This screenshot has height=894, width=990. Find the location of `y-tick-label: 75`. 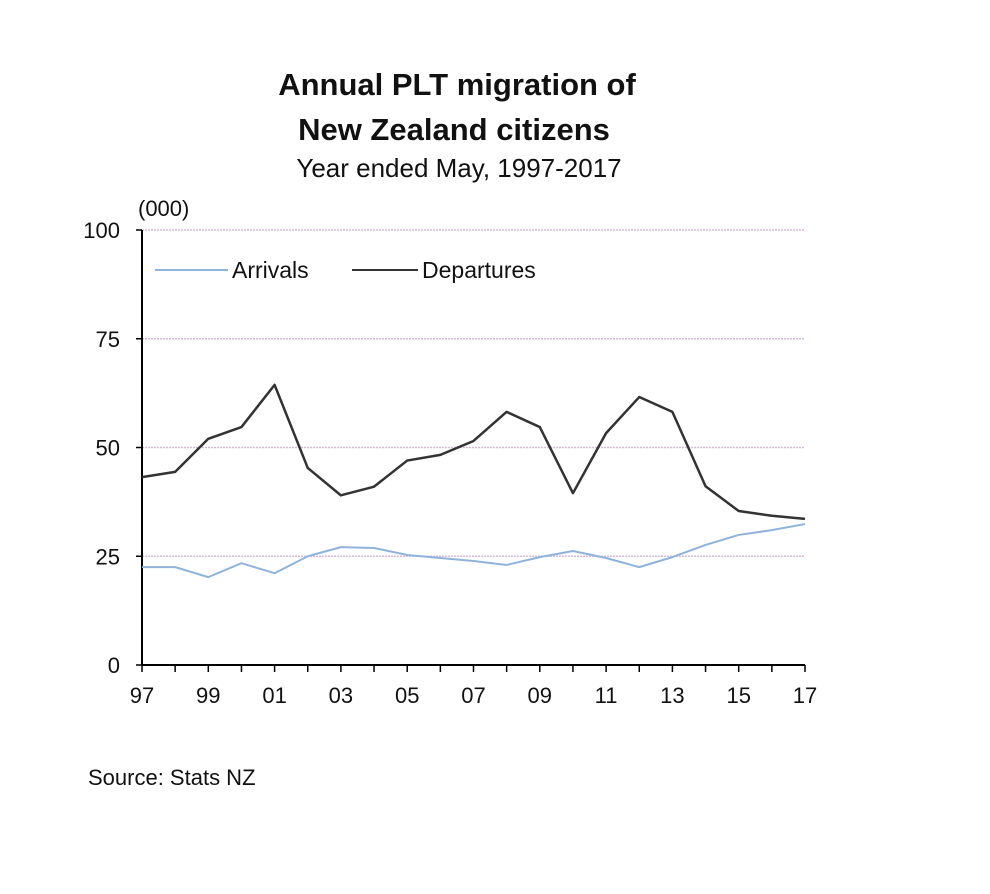

y-tick-label: 75 is located at coordinates (108, 339).